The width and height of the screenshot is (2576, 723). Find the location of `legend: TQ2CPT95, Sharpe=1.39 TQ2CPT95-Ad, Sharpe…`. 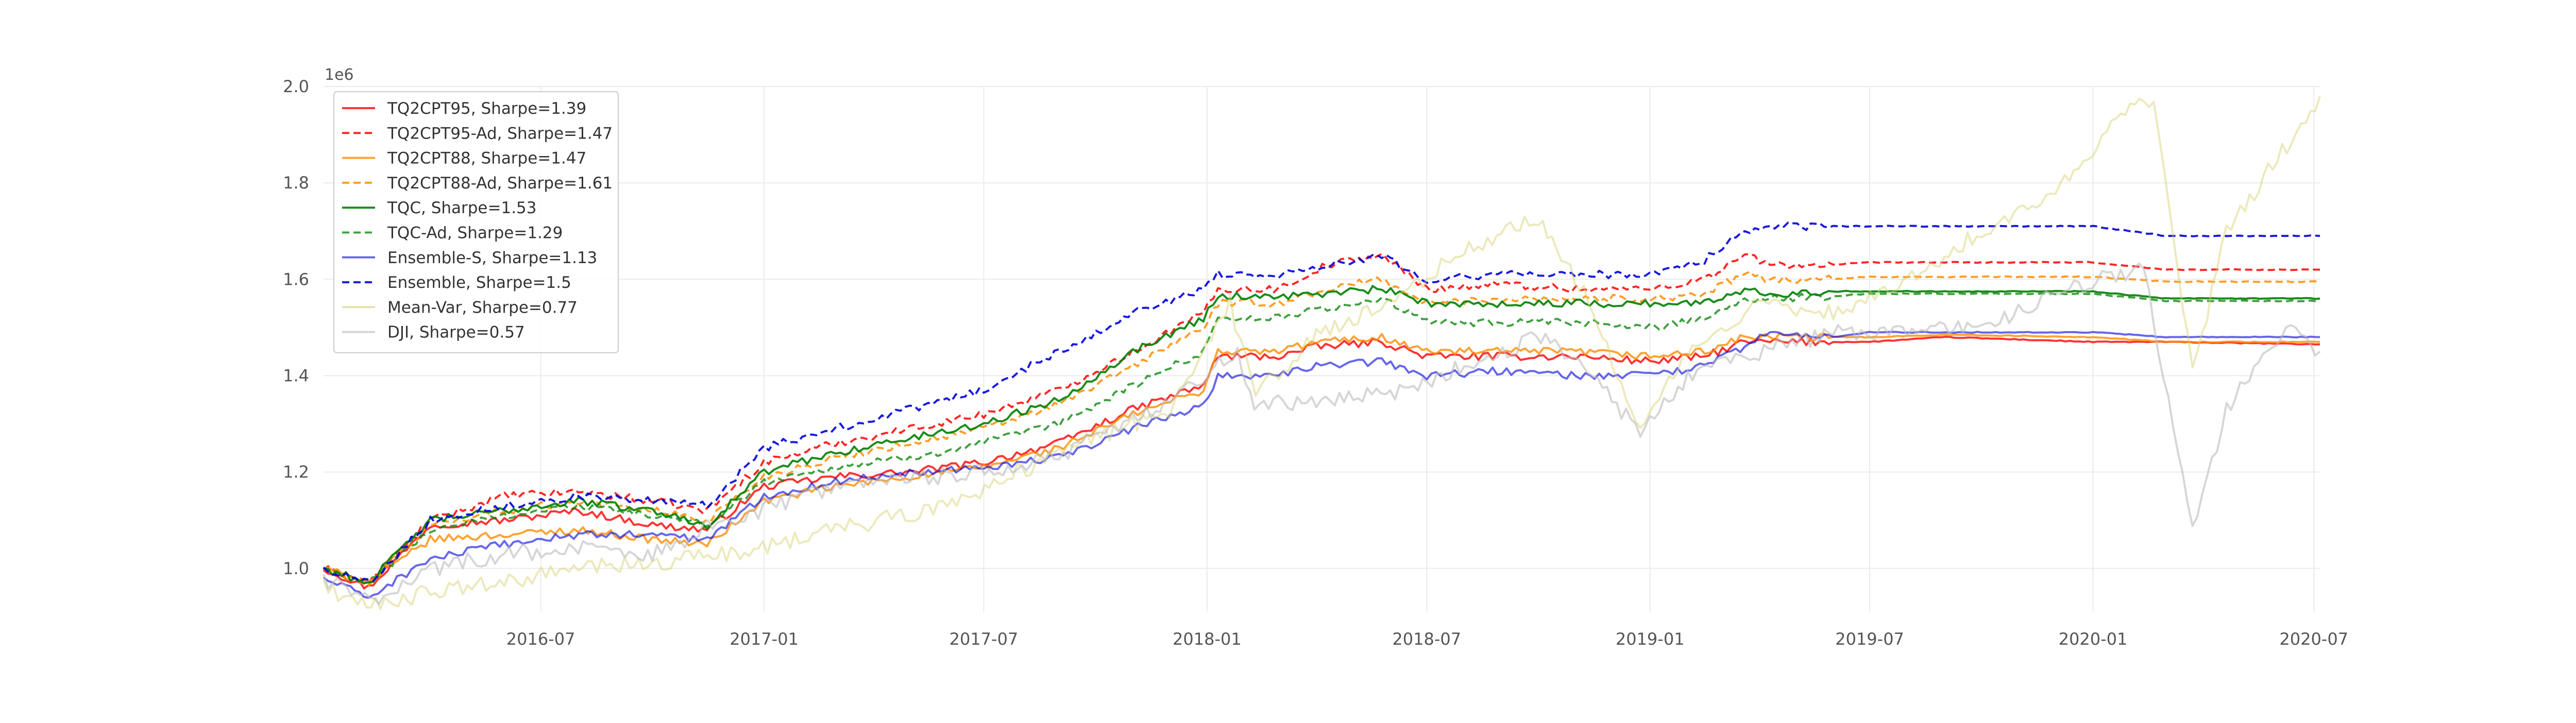

legend: TQ2CPT95, Sharpe=1.39 TQ2CPT95-Ad, Sharpe… is located at coordinates (476, 222).